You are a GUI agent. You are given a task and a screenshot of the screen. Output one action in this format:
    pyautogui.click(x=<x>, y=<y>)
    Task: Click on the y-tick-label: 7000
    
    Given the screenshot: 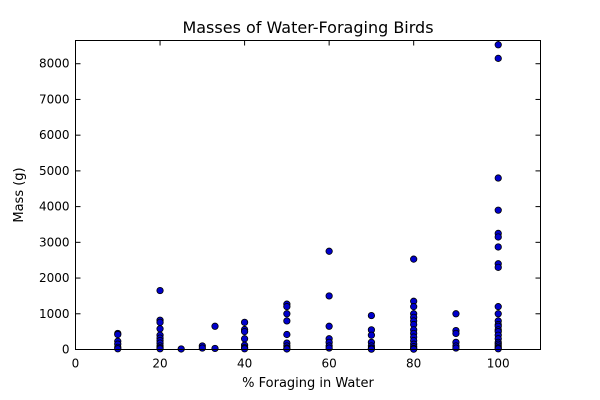 What is the action you would take?
    pyautogui.click(x=54, y=99)
    